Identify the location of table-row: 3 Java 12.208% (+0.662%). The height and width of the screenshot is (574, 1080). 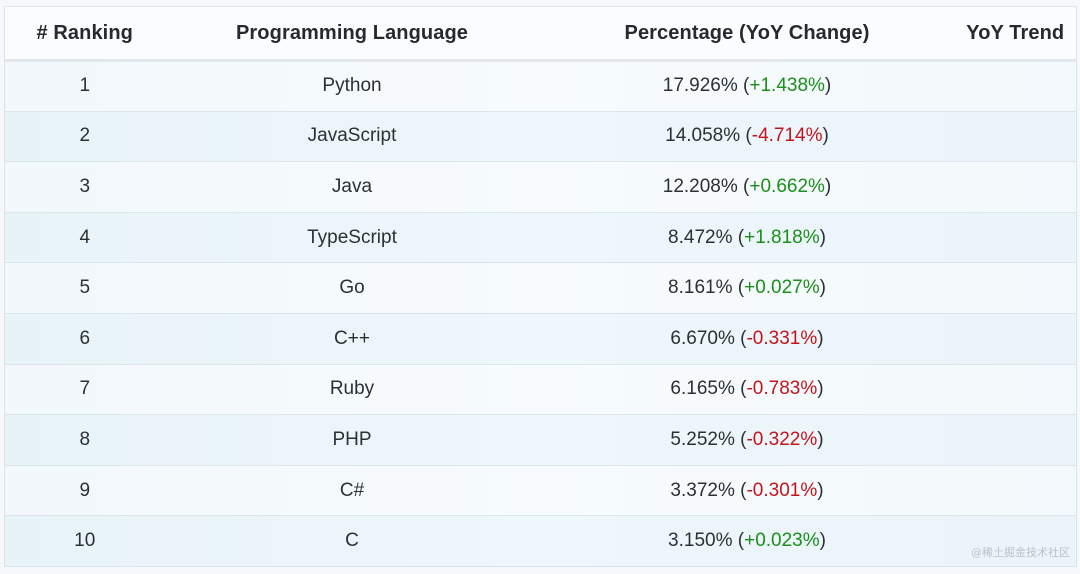
(540, 187).